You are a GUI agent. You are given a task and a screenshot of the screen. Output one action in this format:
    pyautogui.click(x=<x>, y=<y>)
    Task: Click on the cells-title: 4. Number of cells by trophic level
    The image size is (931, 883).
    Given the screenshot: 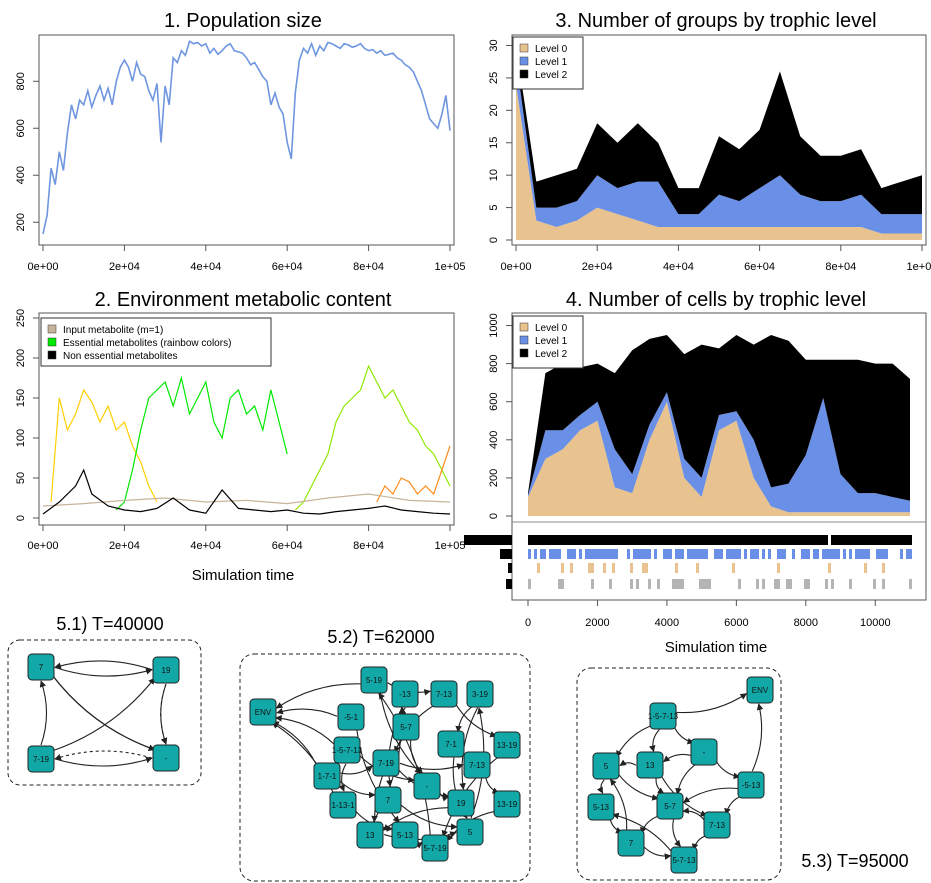 What is the action you would take?
    pyautogui.click(x=716, y=300)
    